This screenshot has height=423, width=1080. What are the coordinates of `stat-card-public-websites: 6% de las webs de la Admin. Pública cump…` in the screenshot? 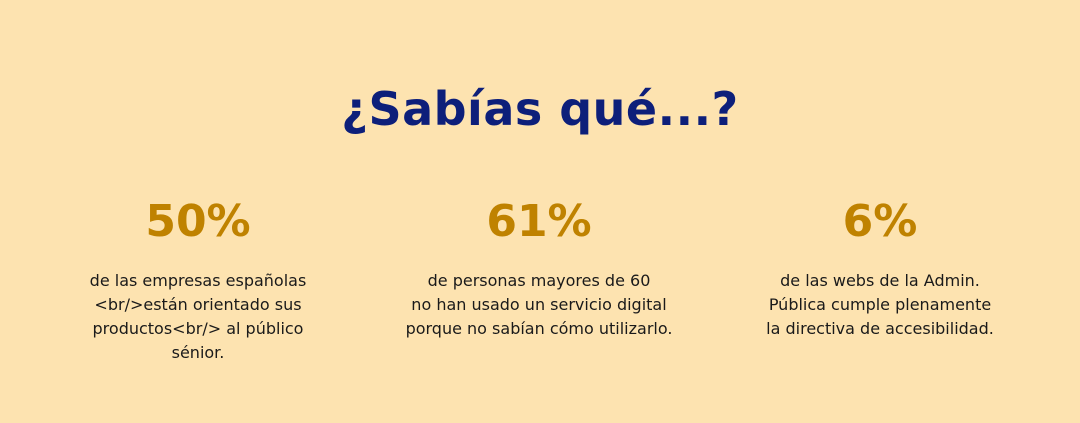 It's located at (880, 268).